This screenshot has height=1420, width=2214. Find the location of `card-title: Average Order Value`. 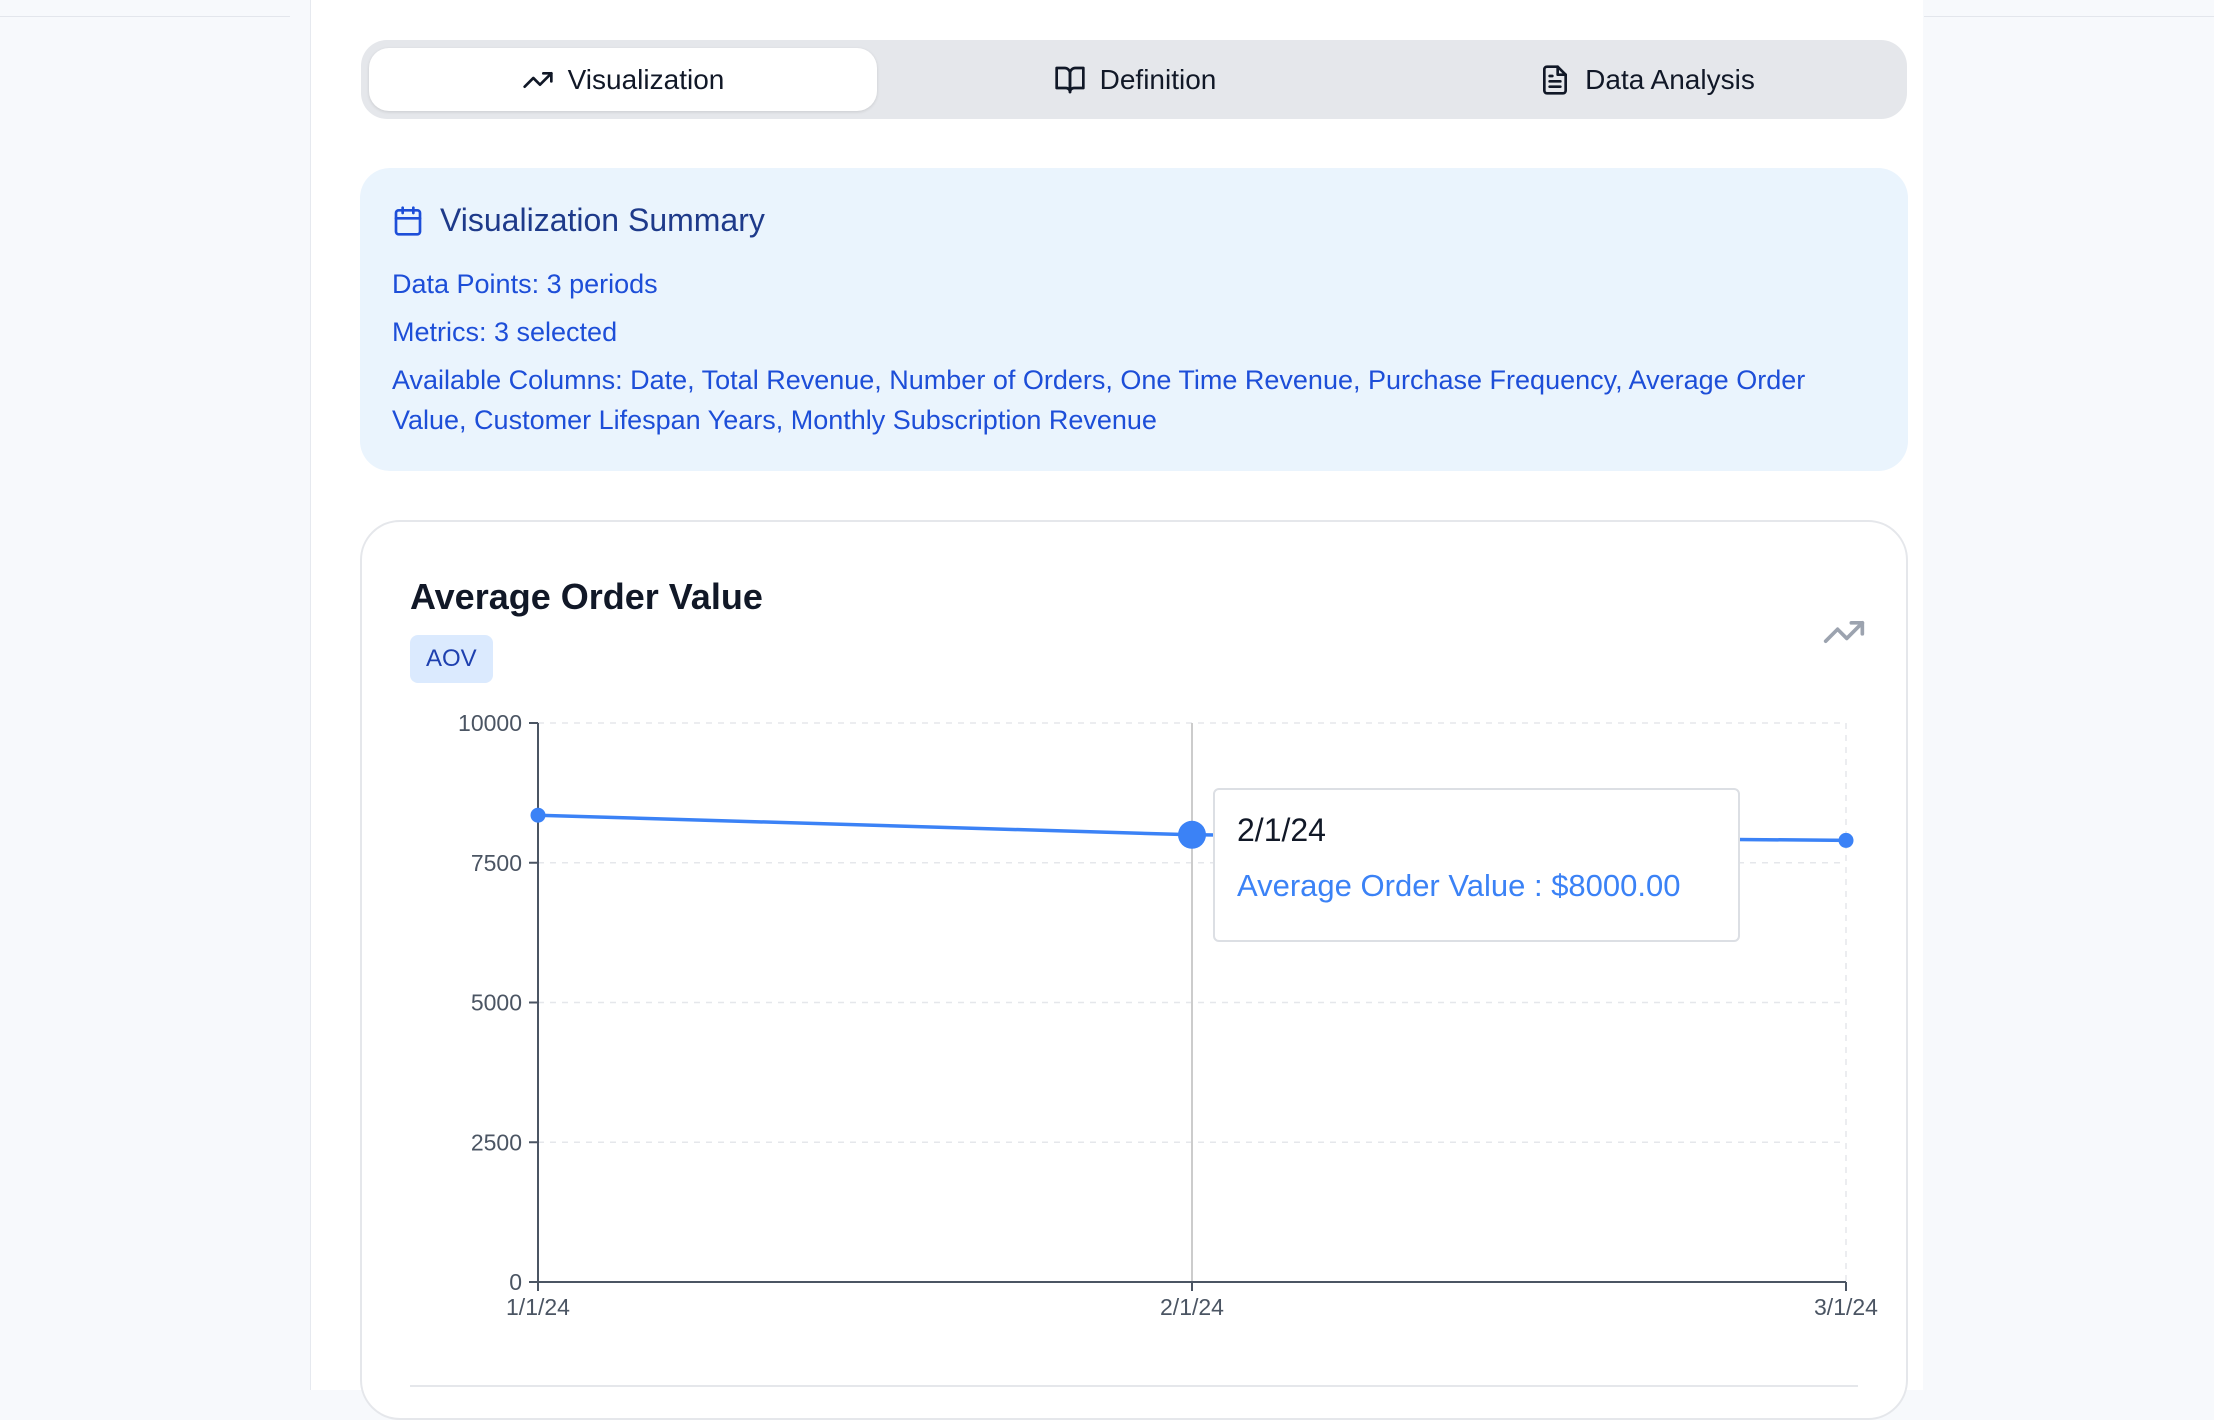

card-title: Average Order Value is located at coordinates (586, 596).